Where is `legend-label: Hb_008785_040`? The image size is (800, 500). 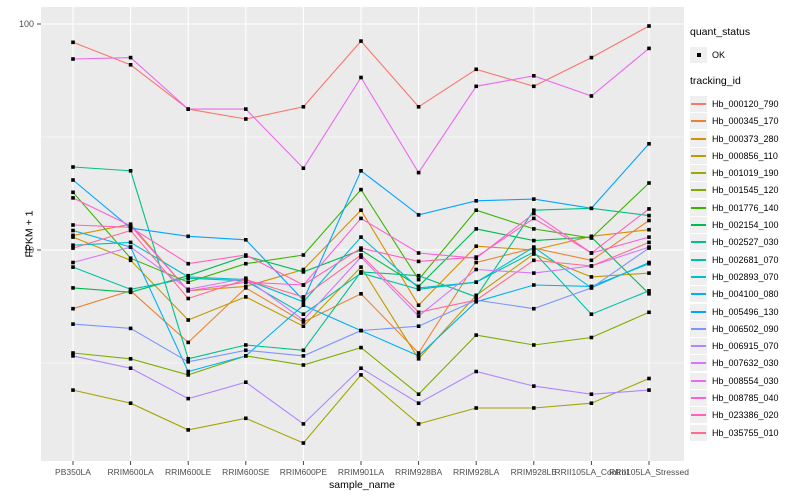 legend-label: Hb_008785_040 is located at coordinates (745, 397).